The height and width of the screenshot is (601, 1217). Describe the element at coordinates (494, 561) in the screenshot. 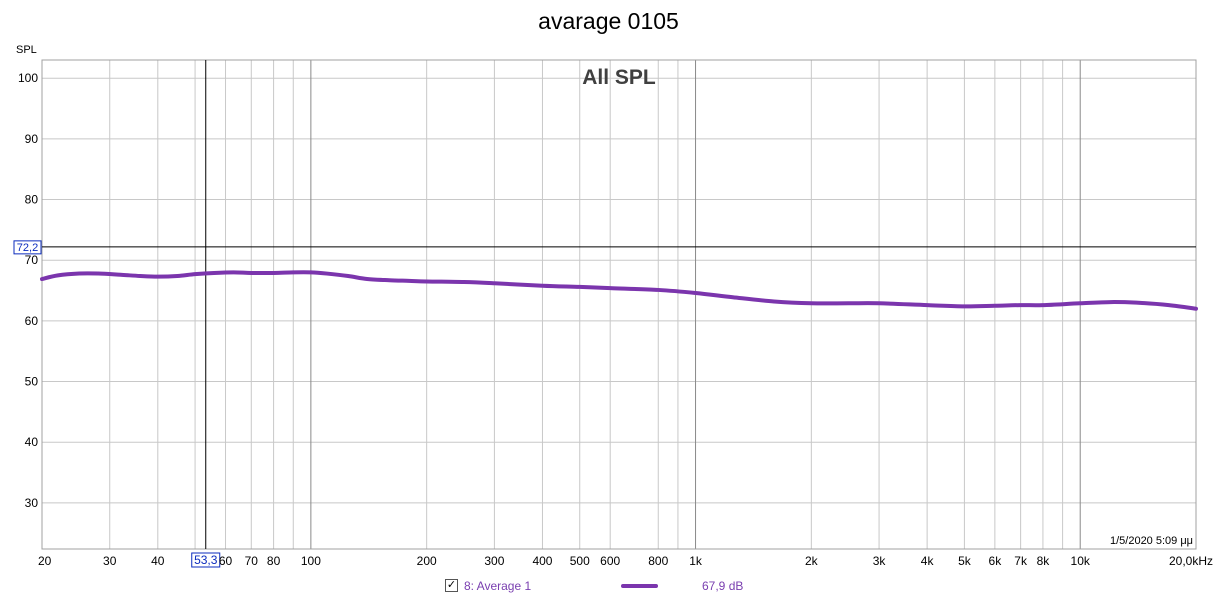

I see `x-tick-label: 300` at that location.